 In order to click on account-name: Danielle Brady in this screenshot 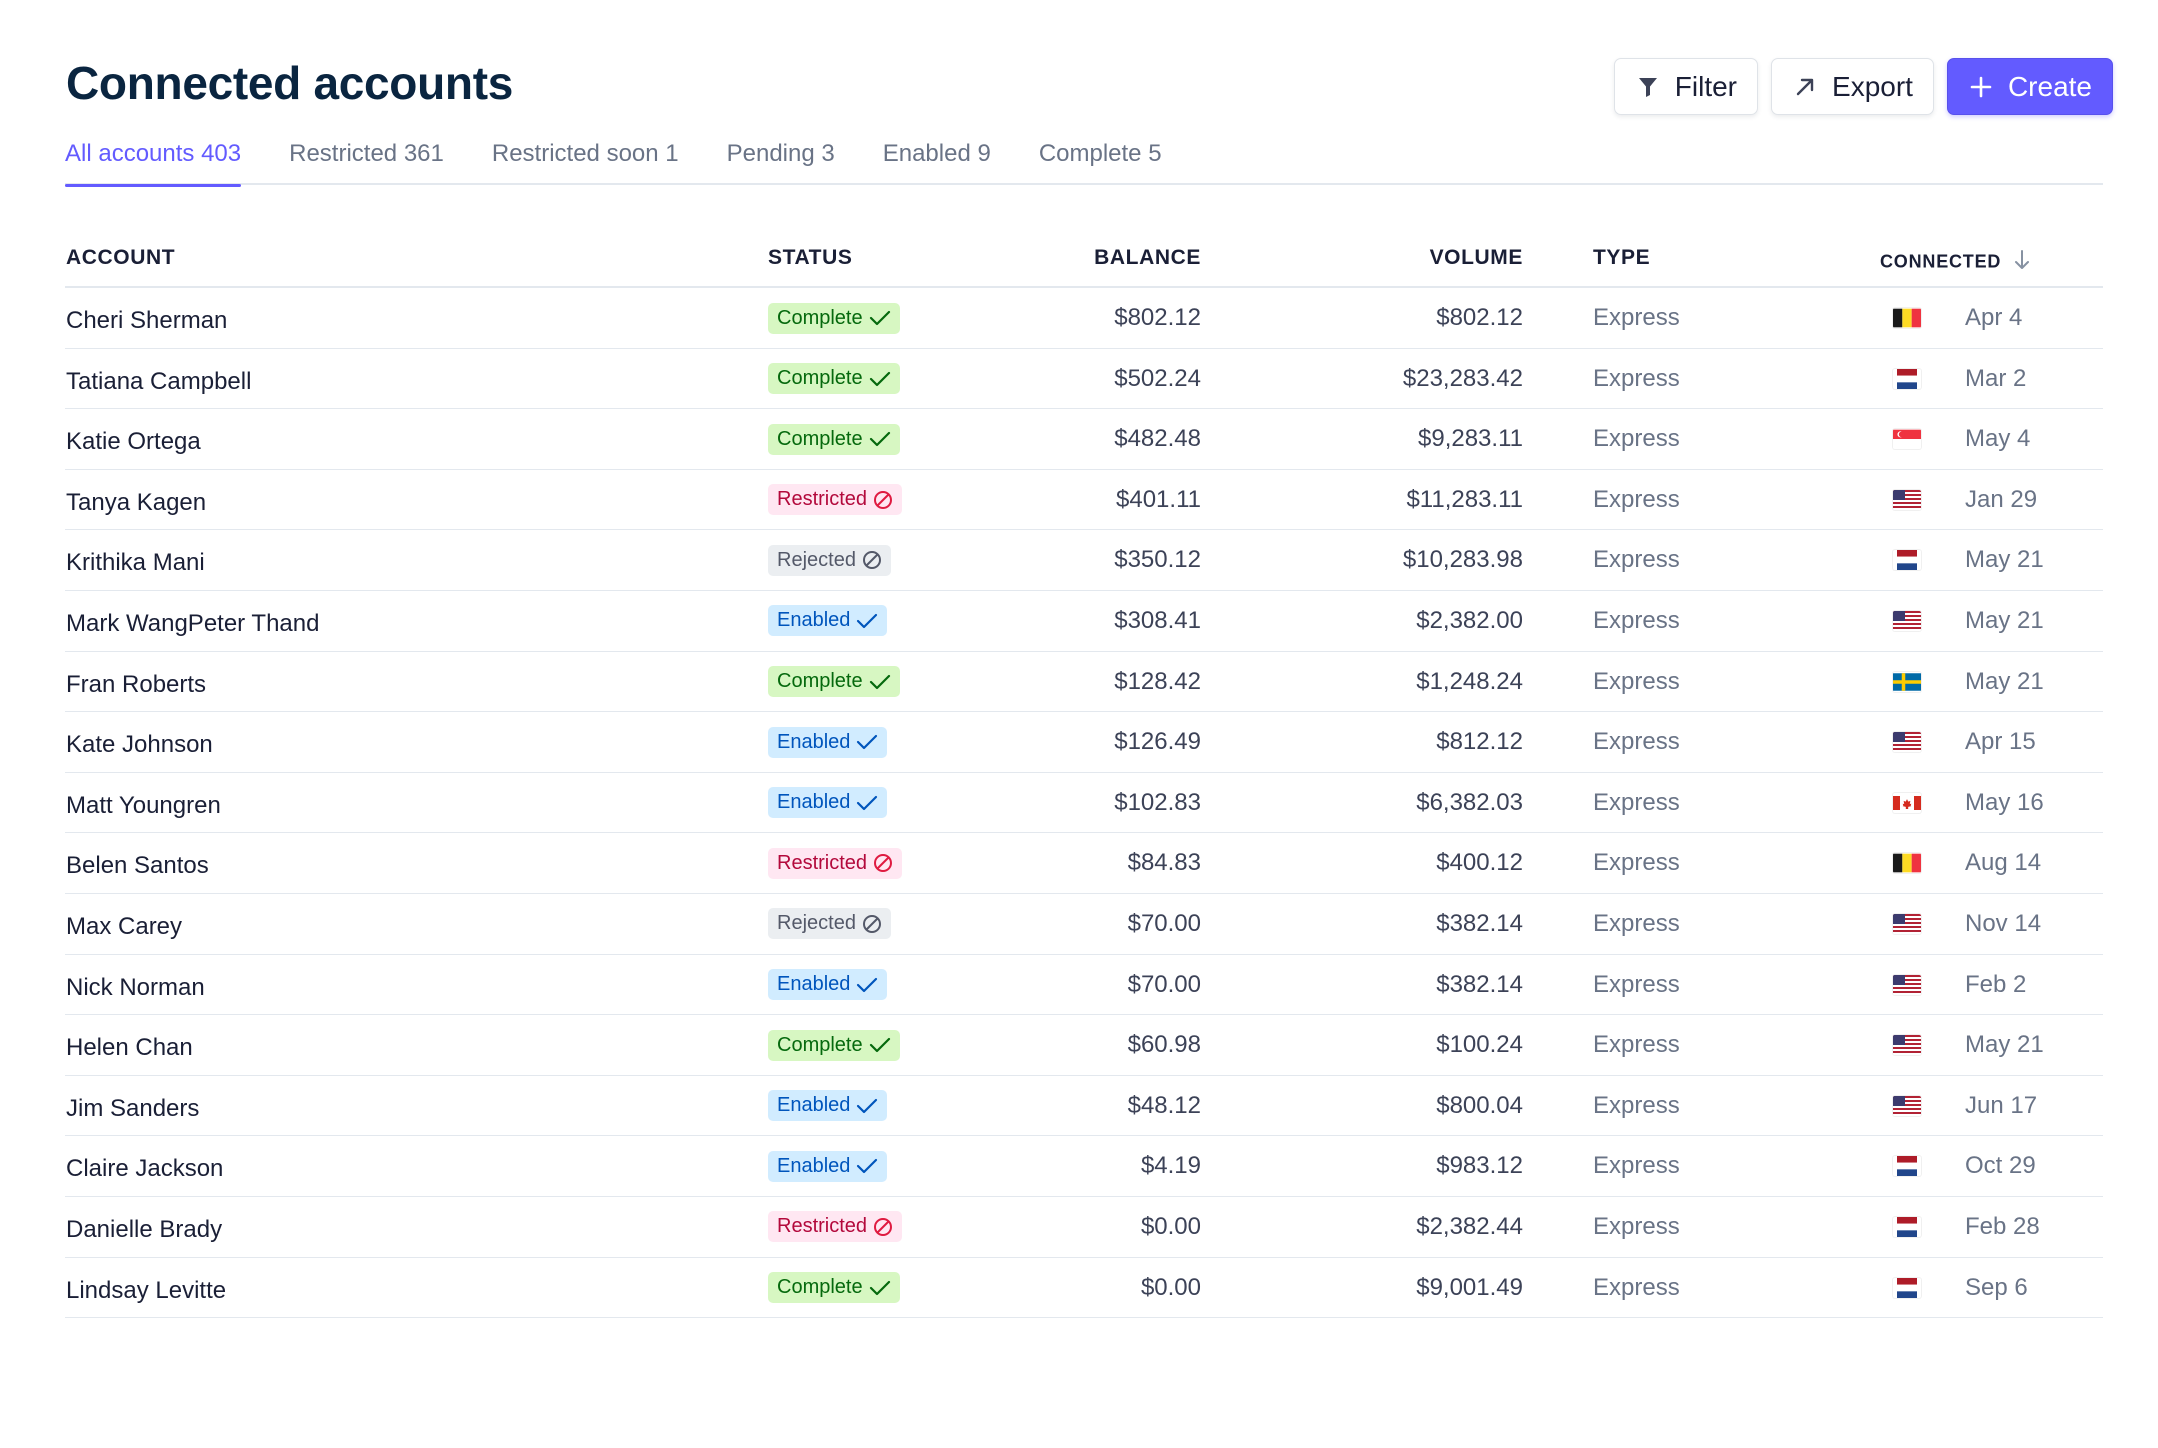, I will do `click(144, 1229)`.